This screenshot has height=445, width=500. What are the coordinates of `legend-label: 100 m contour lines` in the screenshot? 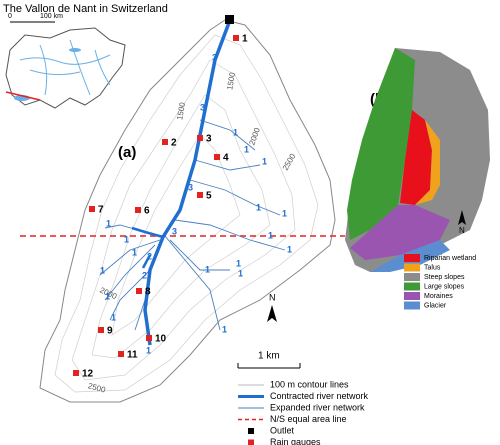 It's located at (309, 384).